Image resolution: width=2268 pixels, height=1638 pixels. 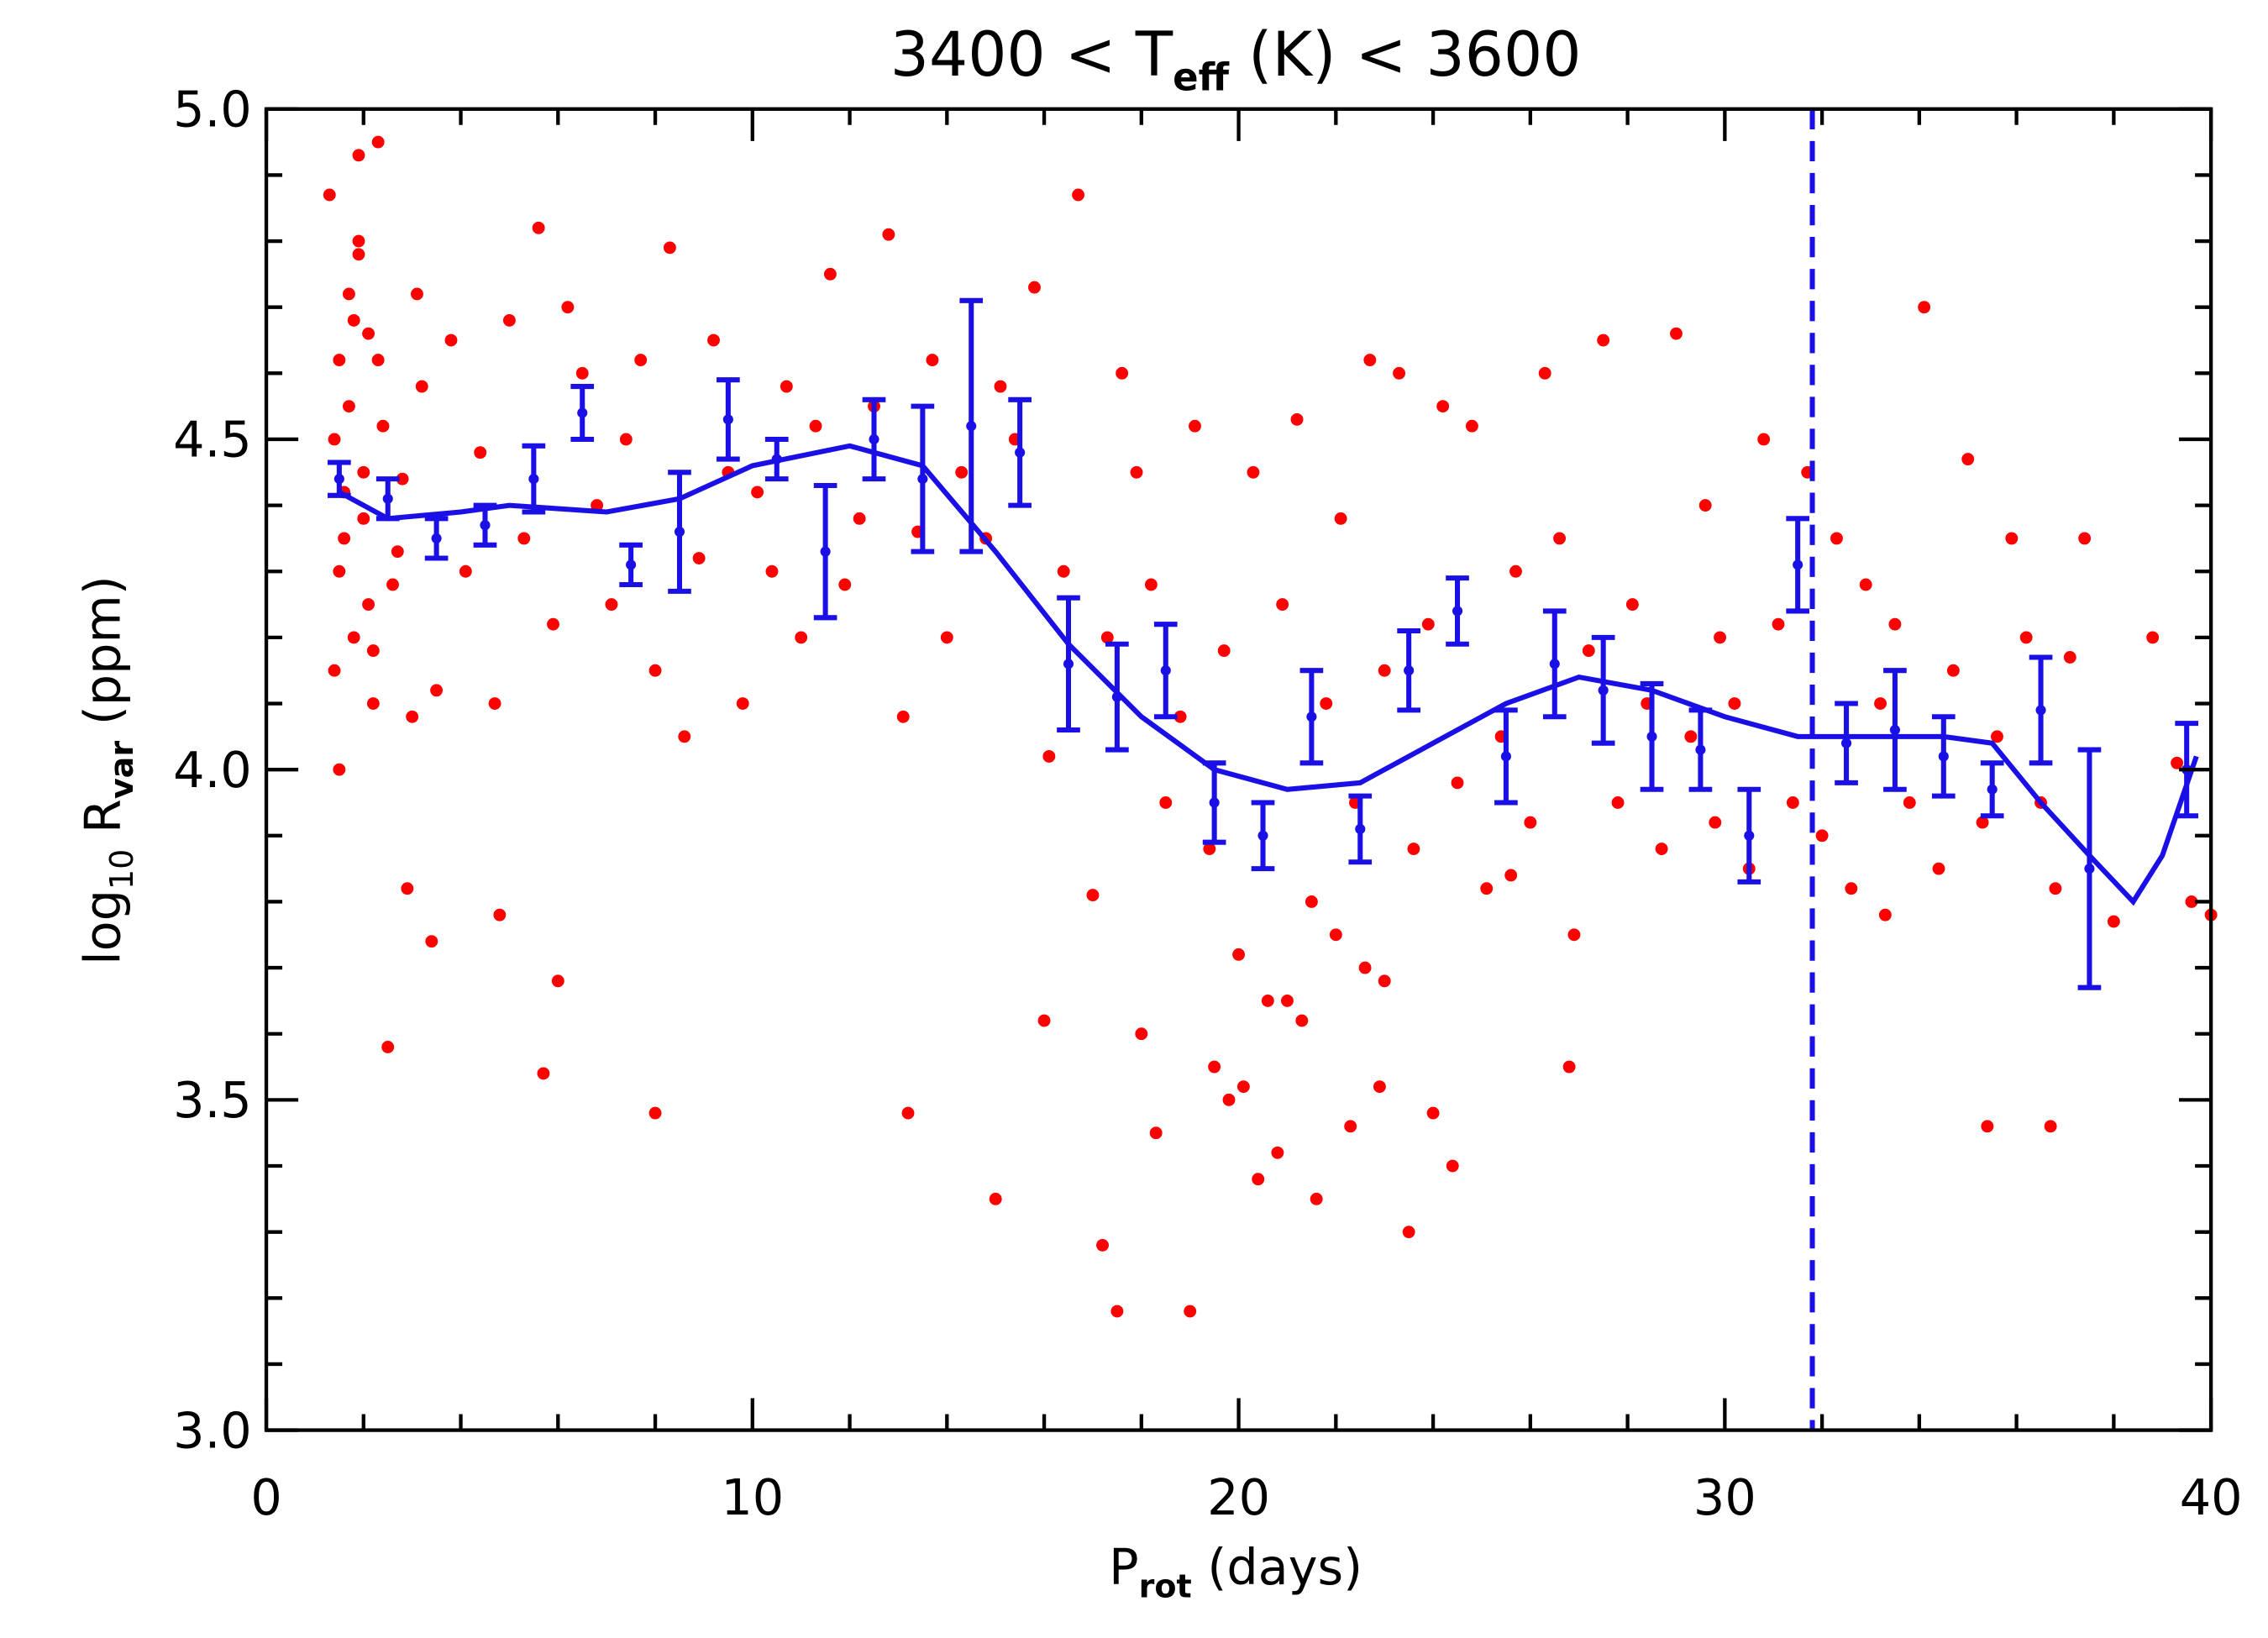 I want to click on x-tick-label: 10, so click(x=752, y=1497).